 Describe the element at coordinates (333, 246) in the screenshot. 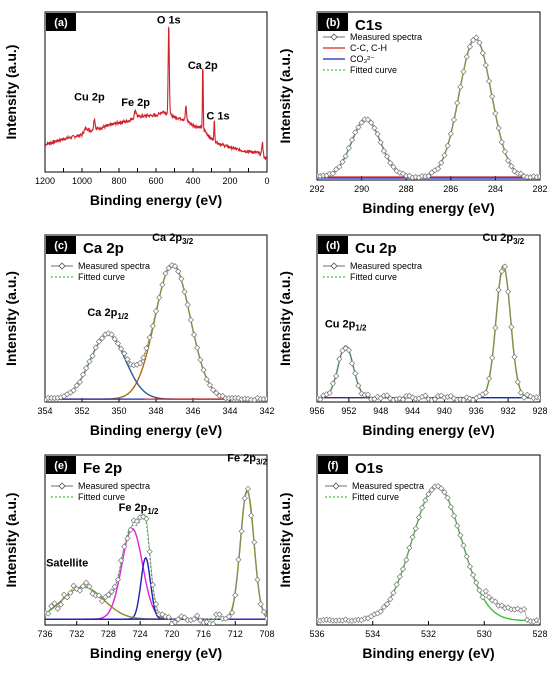

I see `panel-label: (d)` at that location.